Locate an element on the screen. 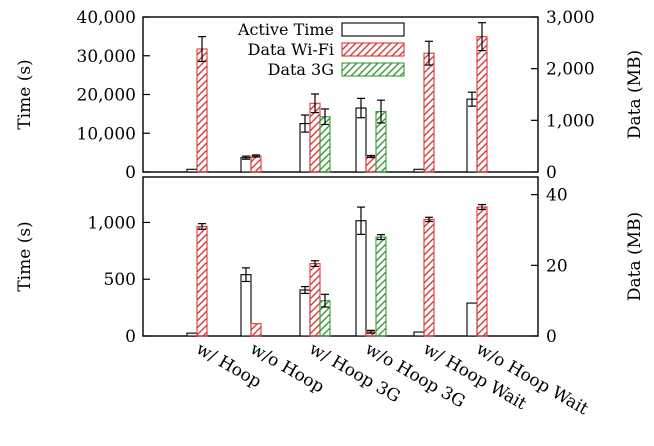  right-tick-label: 20 is located at coordinates (557, 266).